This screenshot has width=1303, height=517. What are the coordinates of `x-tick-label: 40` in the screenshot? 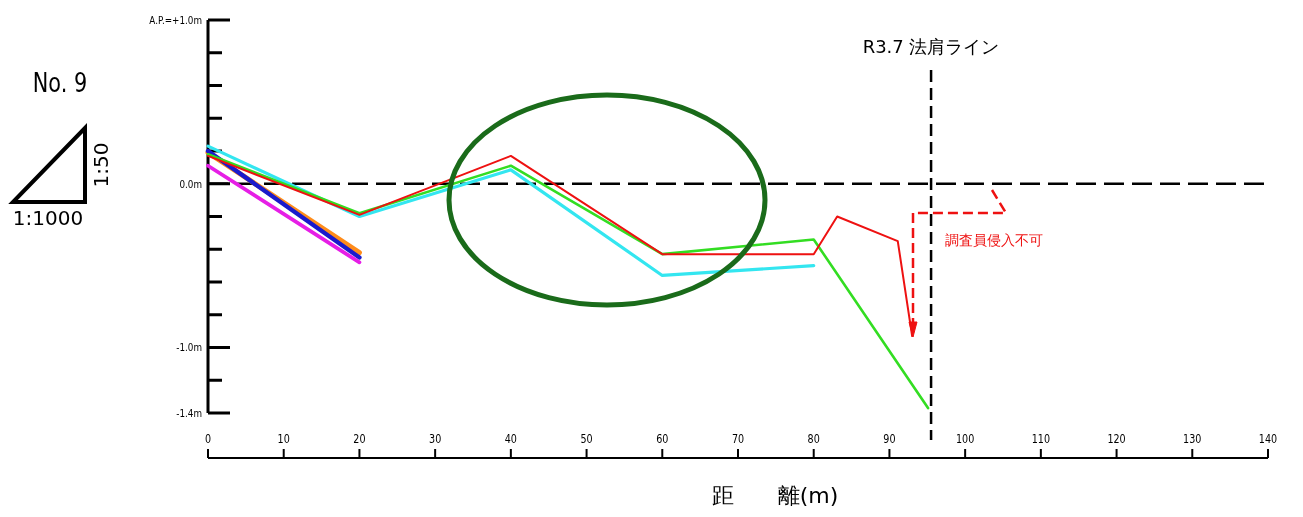 It's located at (511, 439).